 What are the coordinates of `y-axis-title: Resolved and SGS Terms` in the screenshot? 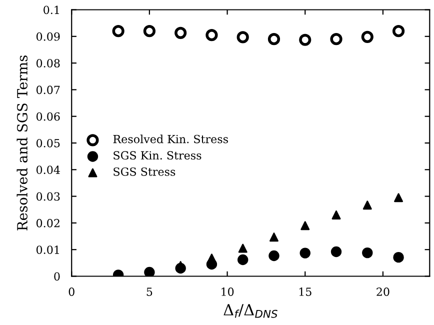 It's located at (22, 143).